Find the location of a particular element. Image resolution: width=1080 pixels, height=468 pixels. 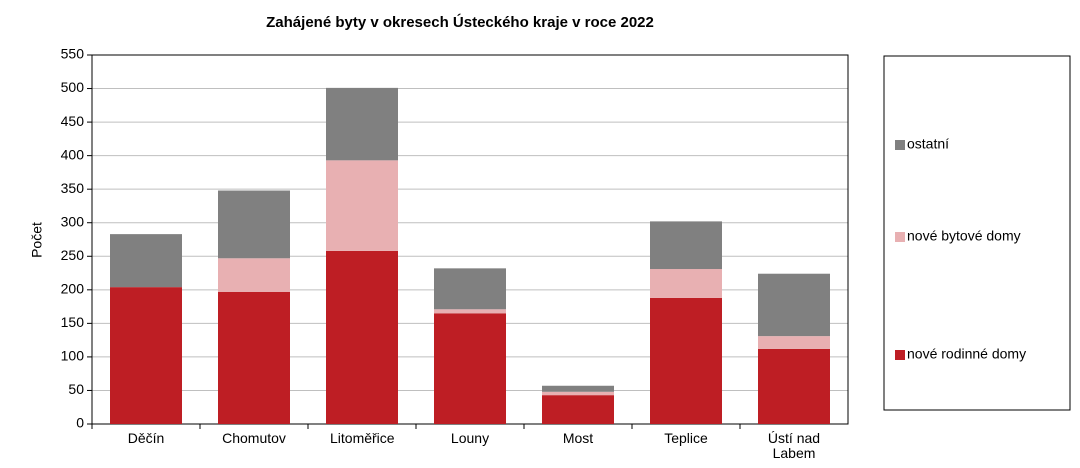

x-tick-label: Most is located at coordinates (578, 438).